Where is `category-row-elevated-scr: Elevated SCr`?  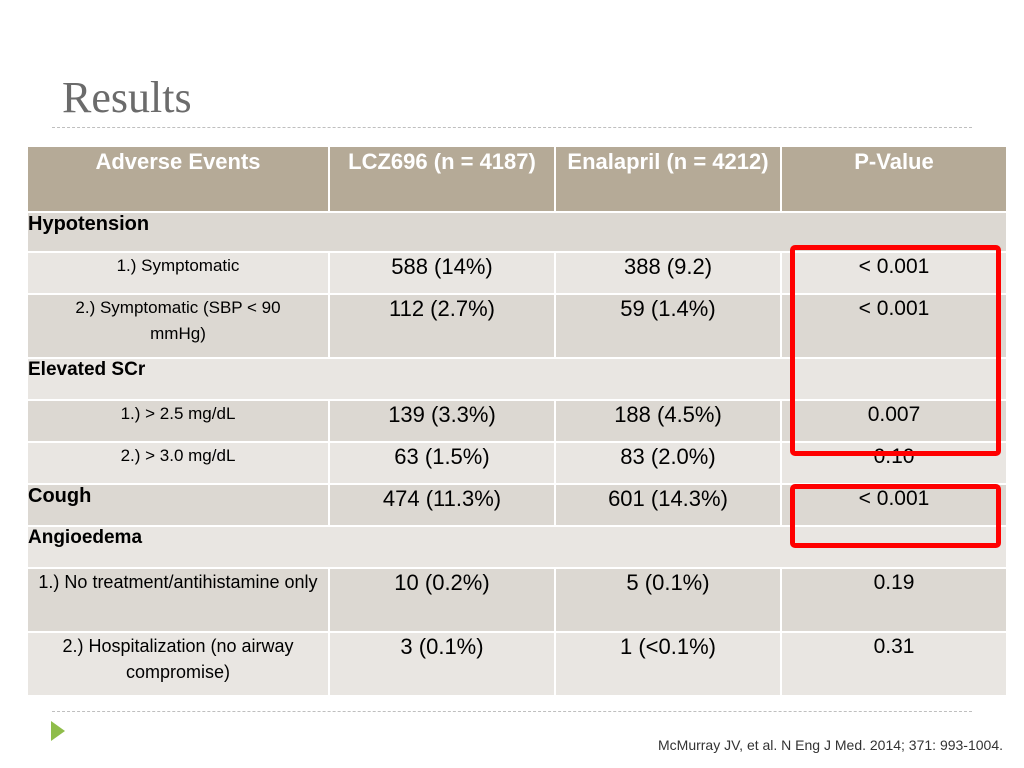
category-row-elevated-scr: Elevated SCr is located at coordinates (517, 379).